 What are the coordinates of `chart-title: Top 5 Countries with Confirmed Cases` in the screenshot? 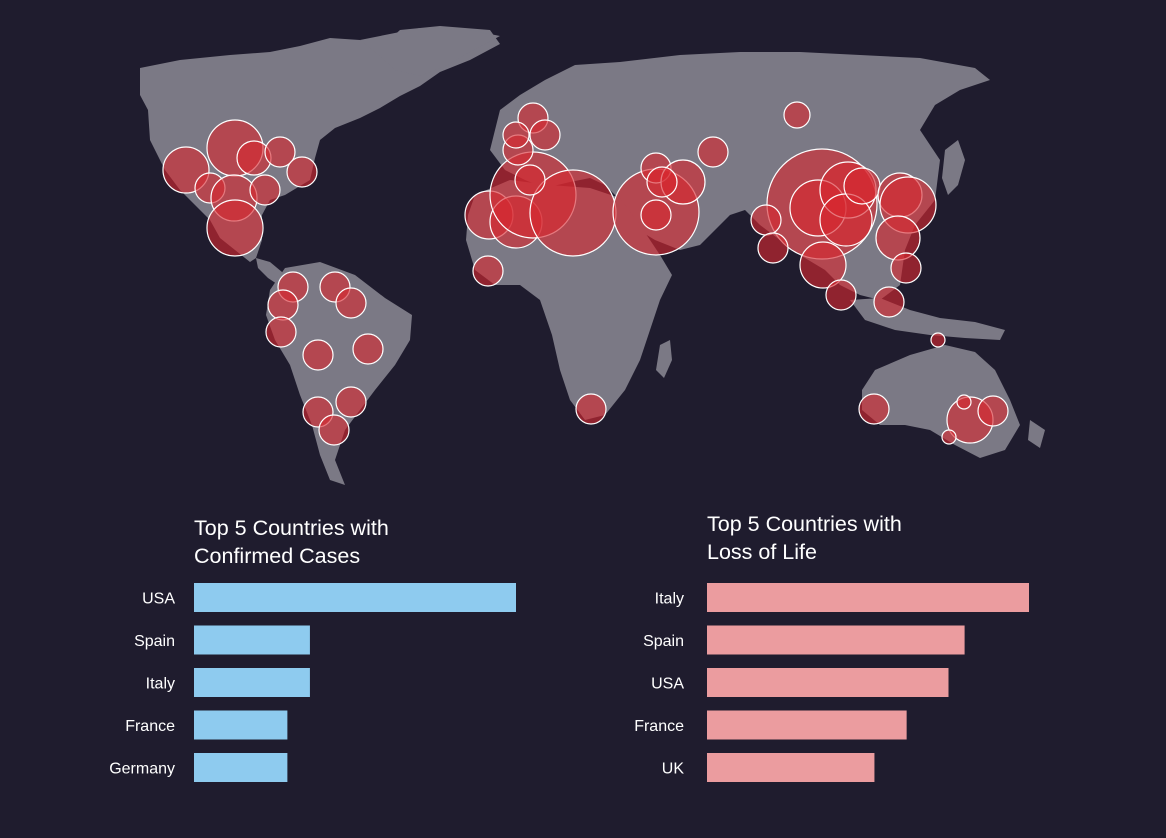 It's located at (354, 542).